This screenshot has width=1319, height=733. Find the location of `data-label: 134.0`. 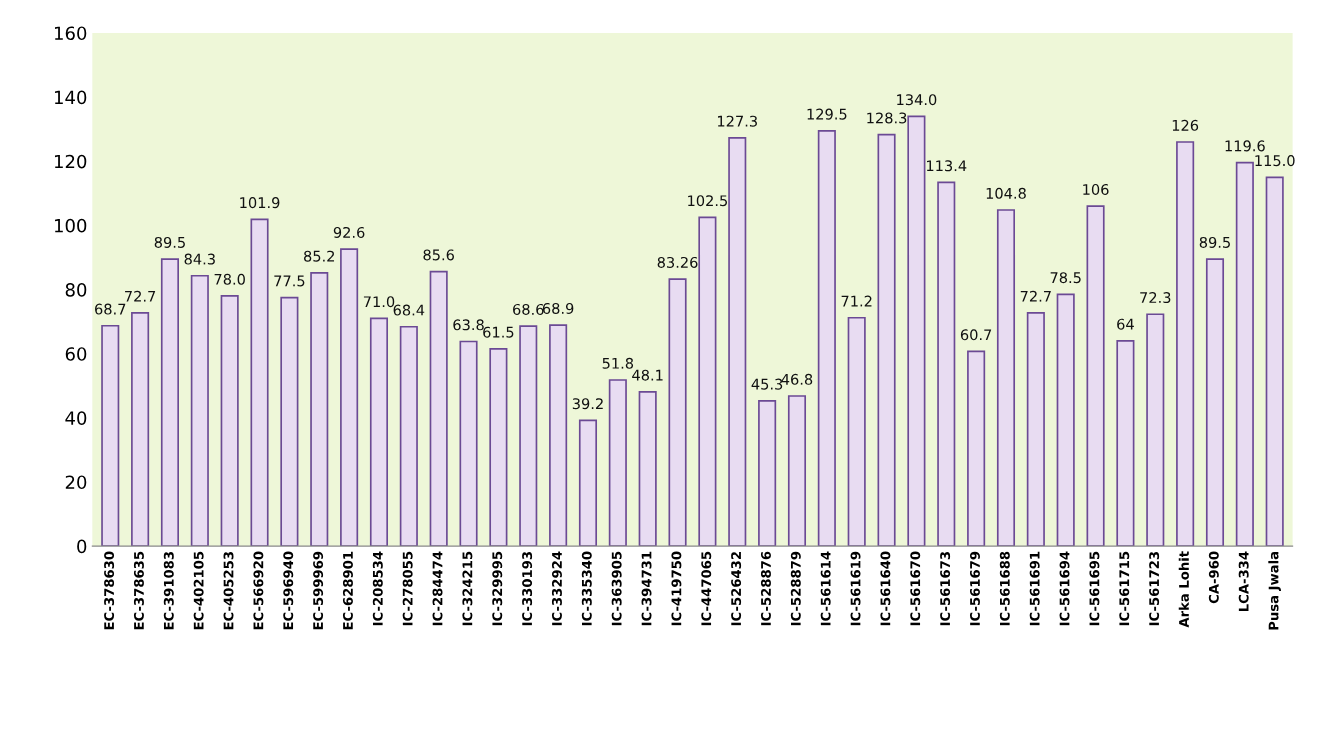

data-label: 134.0 is located at coordinates (917, 100).